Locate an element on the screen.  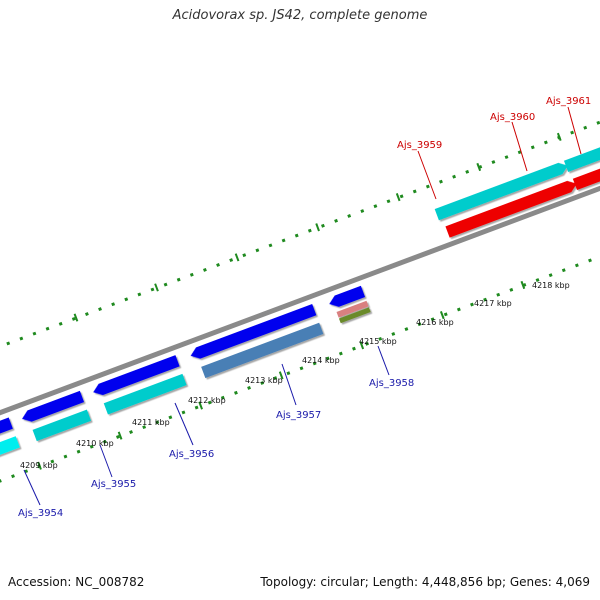
forward-strand-genes is located at coordinates (517, 188).